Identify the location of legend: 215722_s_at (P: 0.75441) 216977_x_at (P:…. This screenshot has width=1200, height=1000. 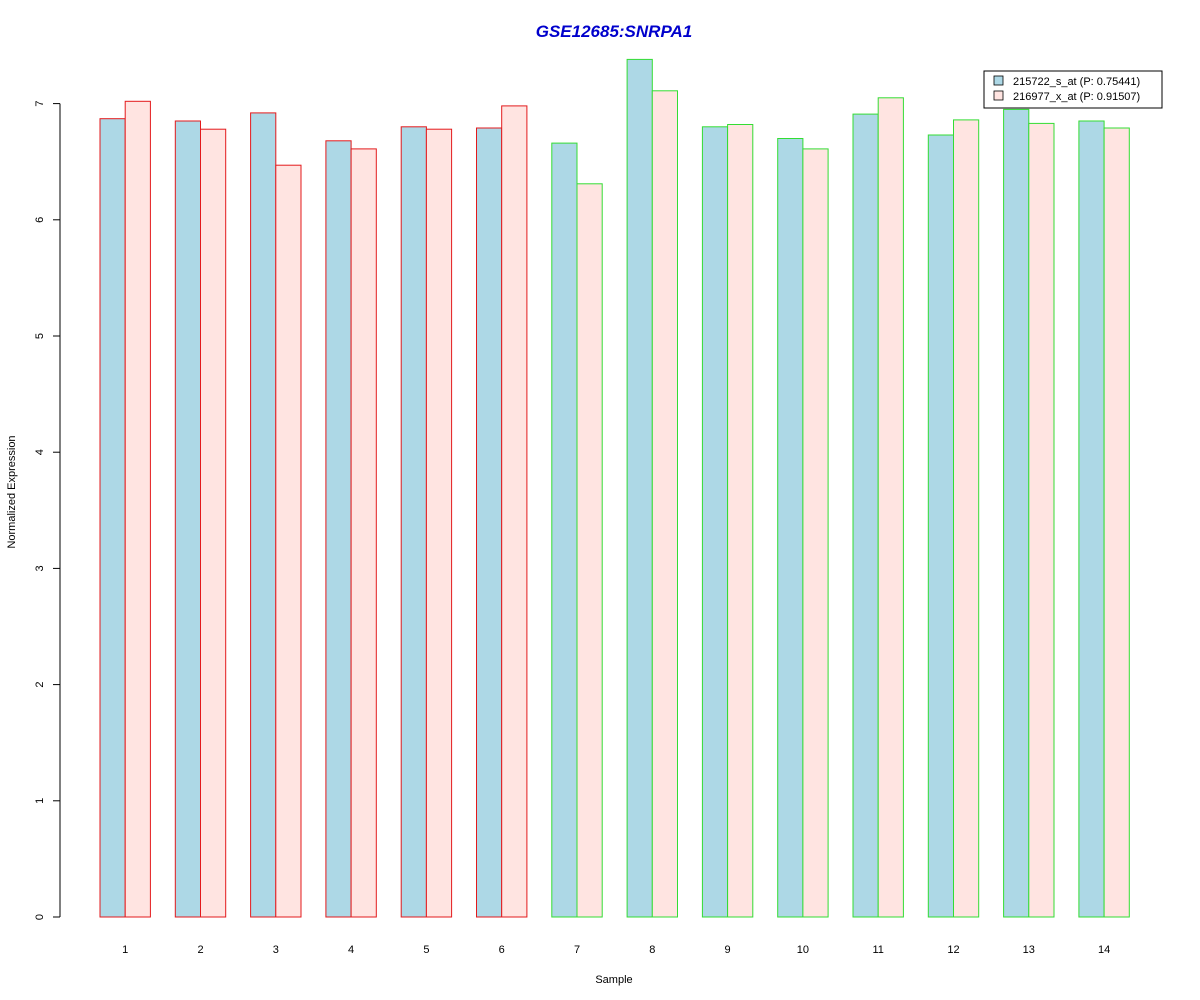
(1073, 89).